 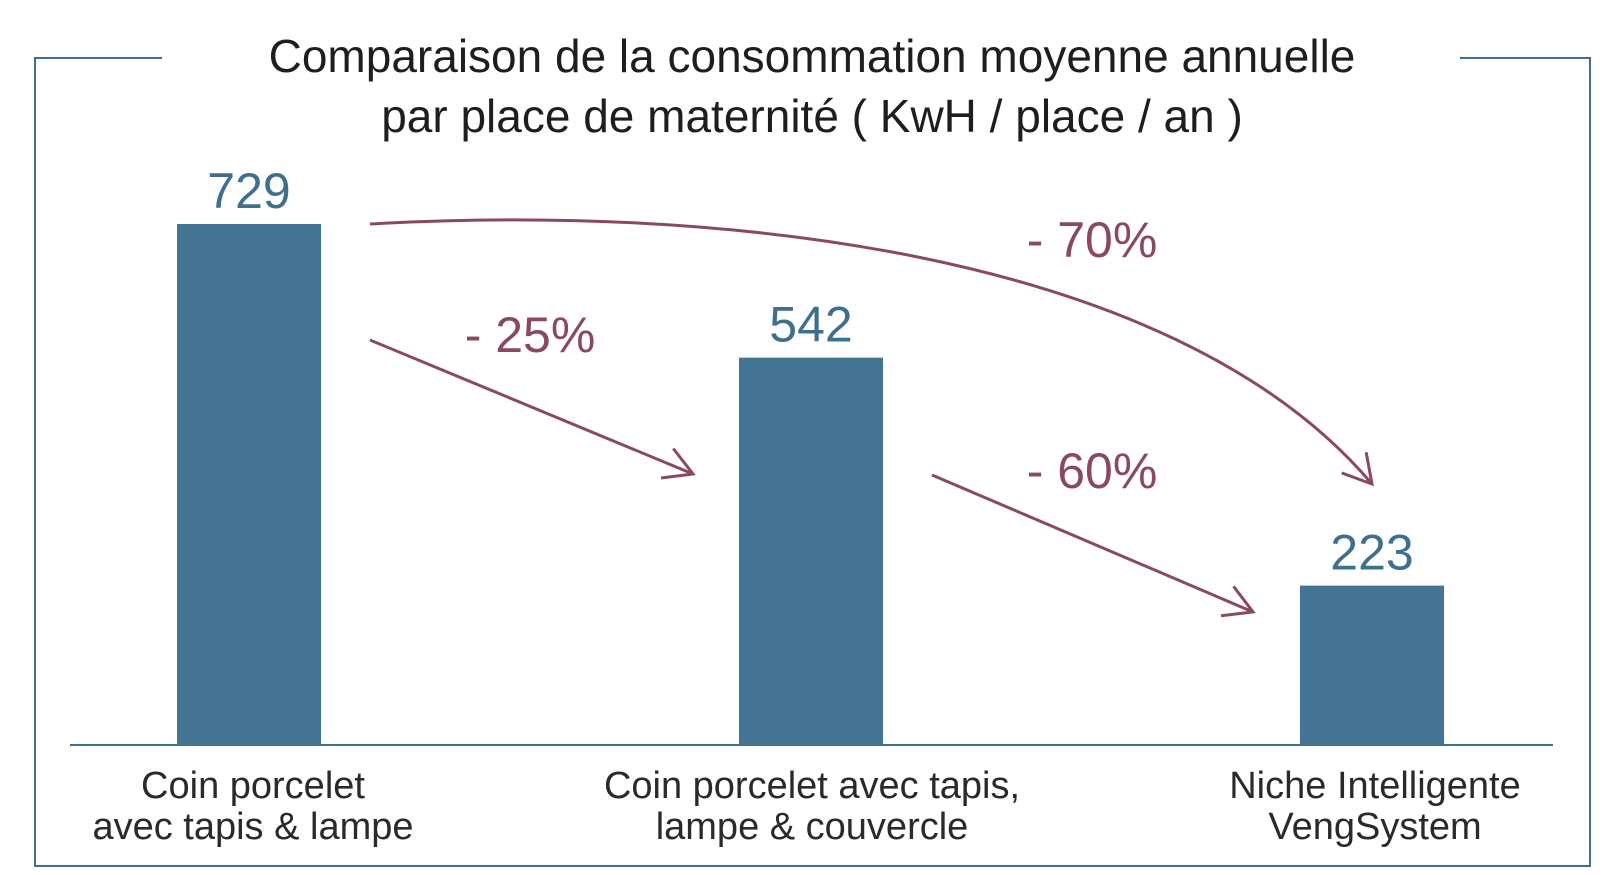 What do you see at coordinates (253, 786) in the screenshot?
I see `category-label-1-line-1: Coin porcelet` at bounding box center [253, 786].